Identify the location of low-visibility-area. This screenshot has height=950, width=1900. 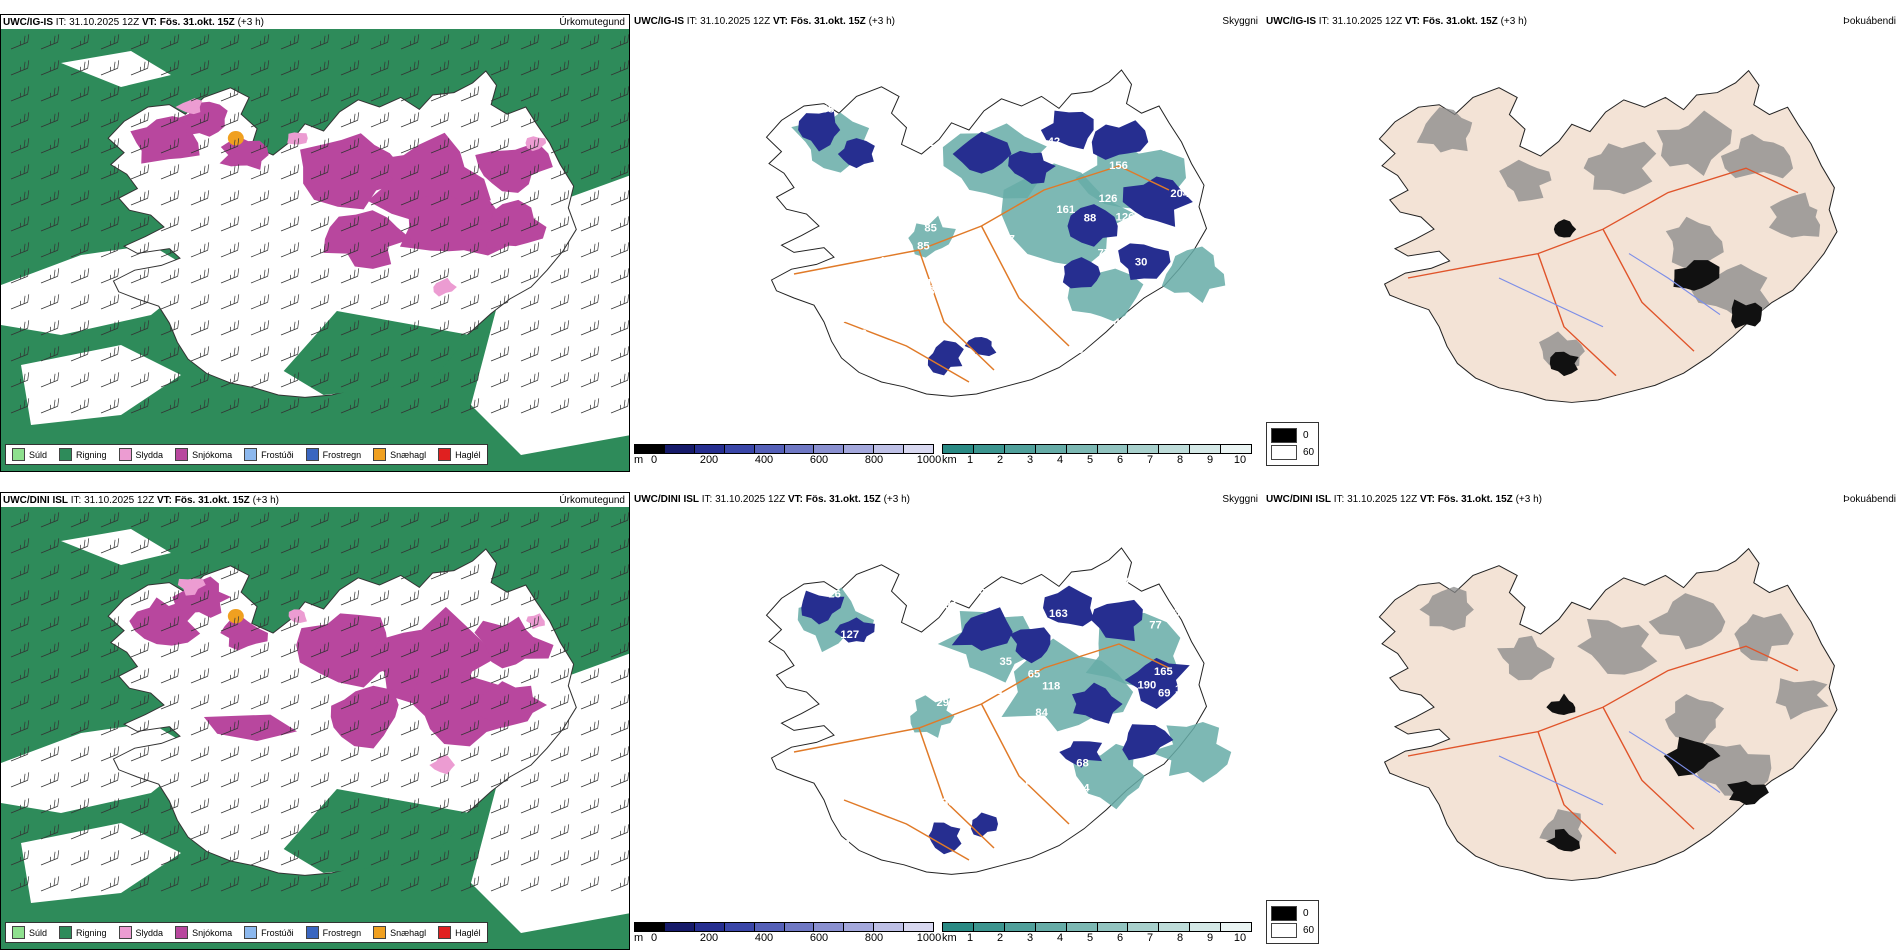
(1144, 261).